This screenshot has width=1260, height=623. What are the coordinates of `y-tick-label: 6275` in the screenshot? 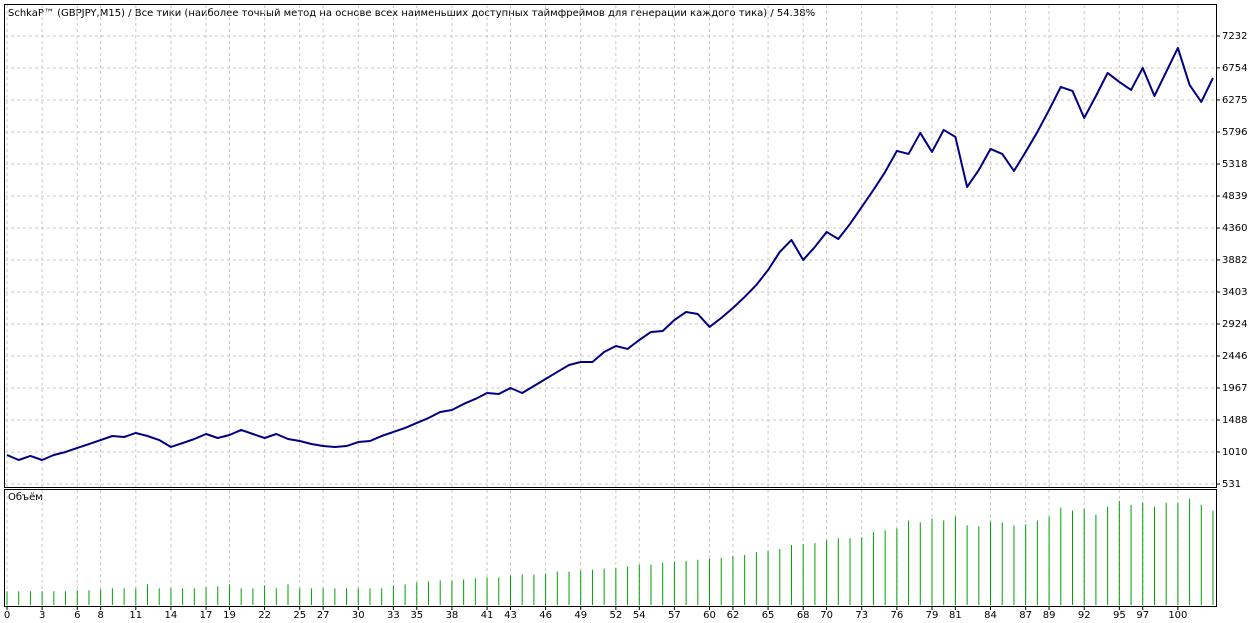 It's located at (1234, 100).